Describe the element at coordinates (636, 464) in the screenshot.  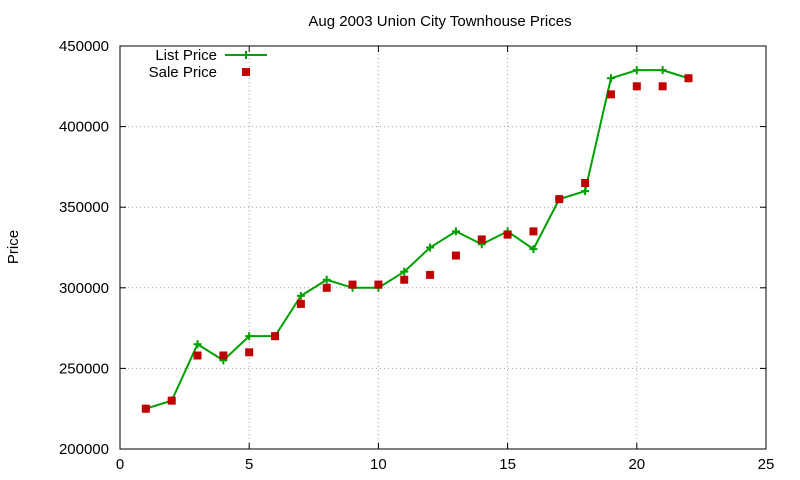
I see `x-tick-label: 20` at that location.